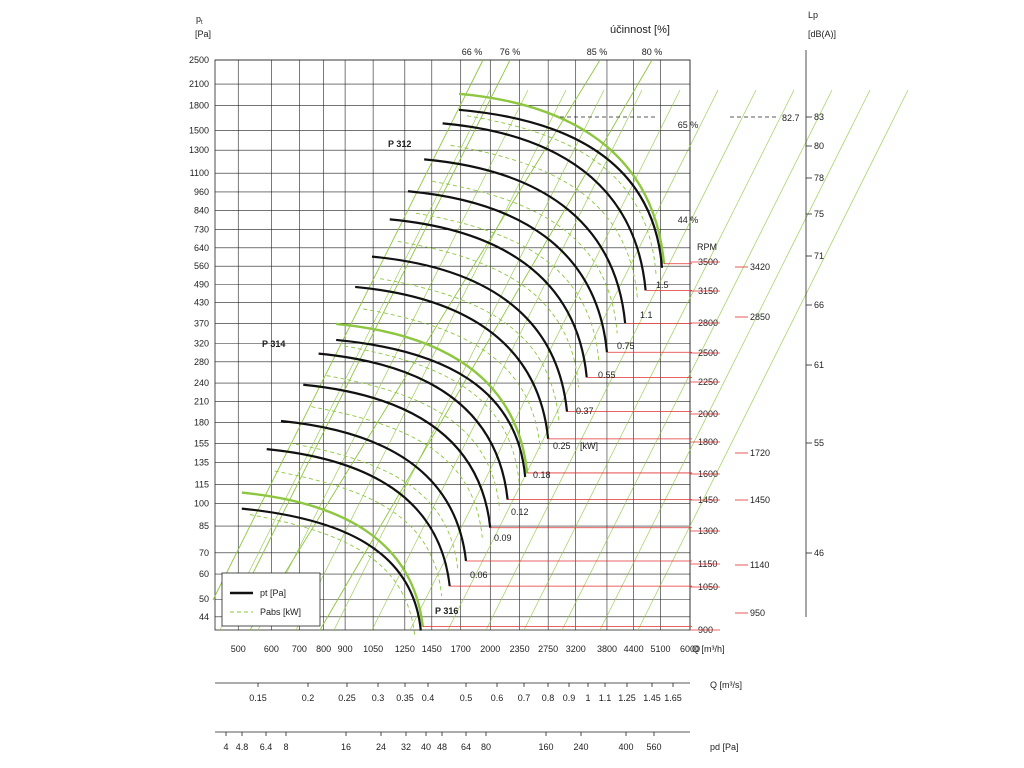 This screenshot has height=768, width=1024. I want to click on pd-tick-label: 64, so click(466, 747).